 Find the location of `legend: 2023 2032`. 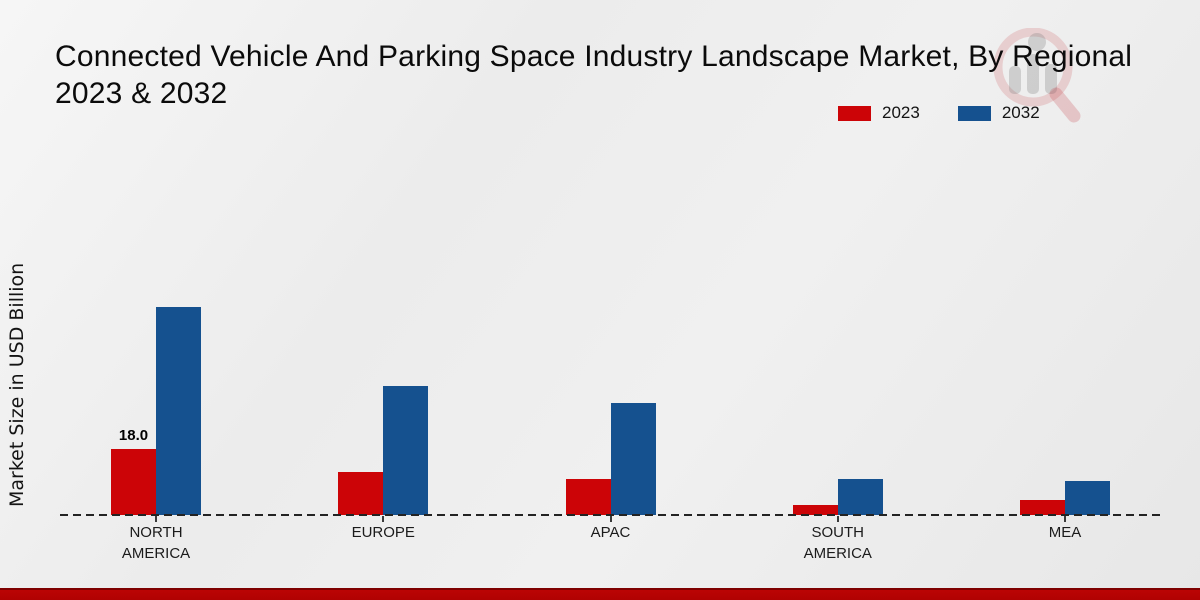

legend: 2023 2032 is located at coordinates (939, 113).